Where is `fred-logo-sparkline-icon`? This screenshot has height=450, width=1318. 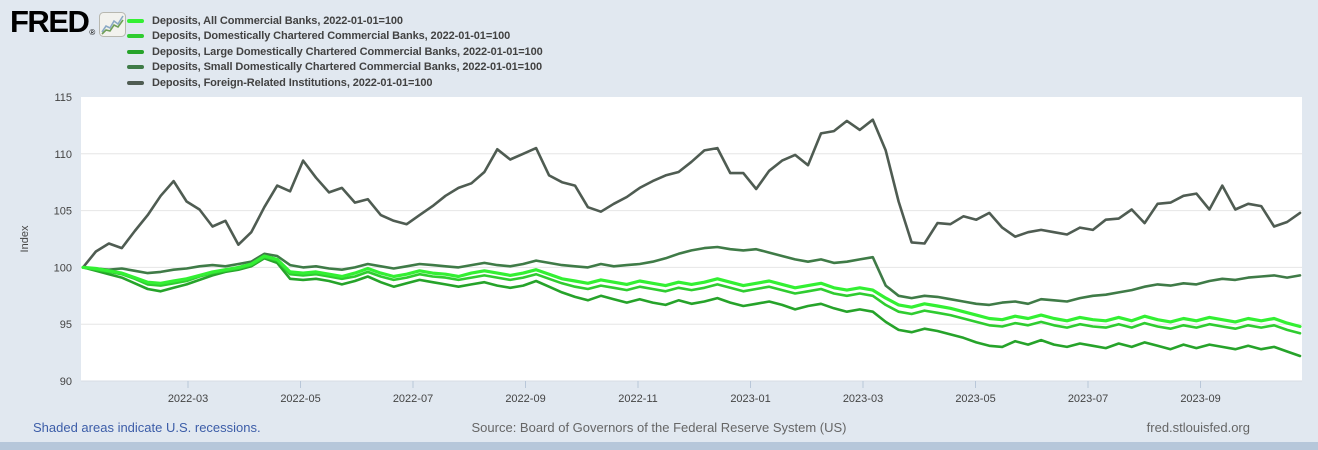
fred-logo-sparkline-icon is located at coordinates (113, 27).